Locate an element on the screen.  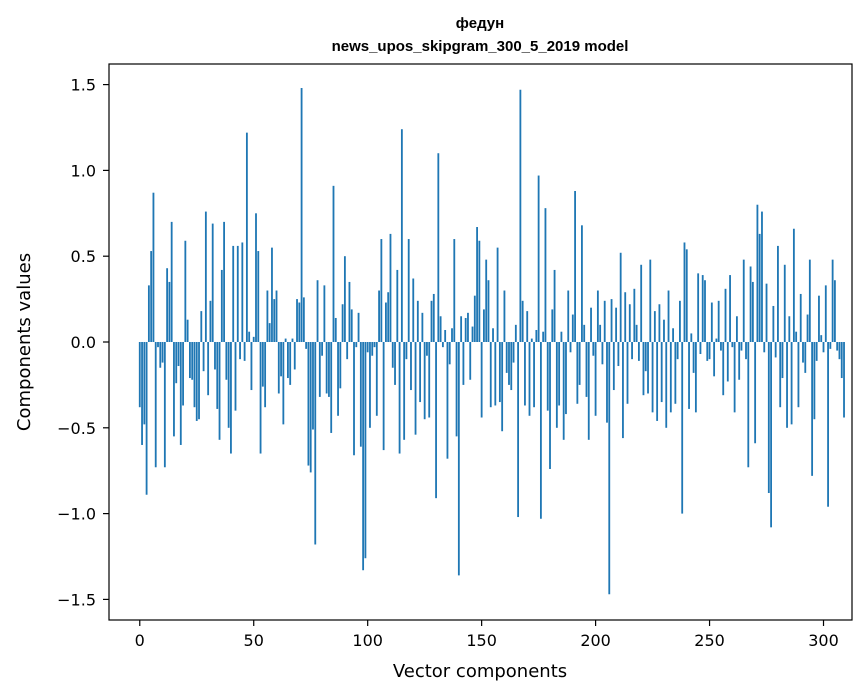
x-axis-label: Vector components is located at coordinates (480, 671).